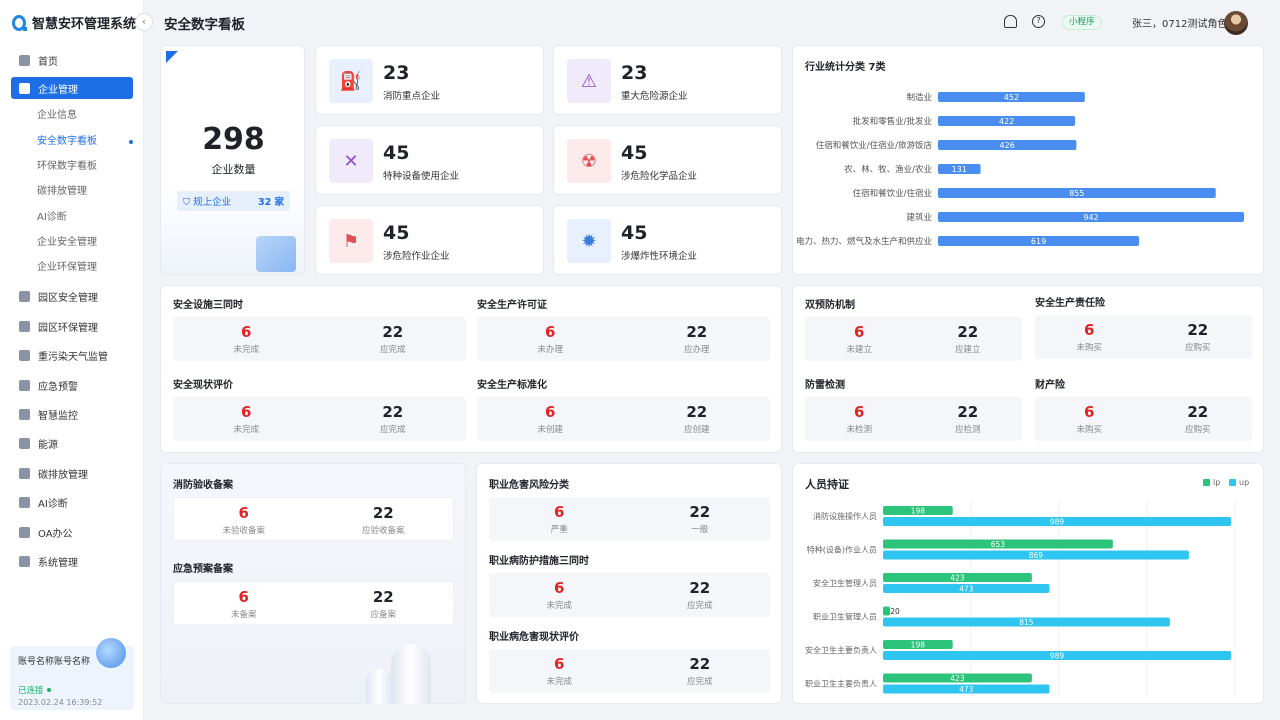 Image resolution: width=1280 pixels, height=720 pixels. Describe the element at coordinates (623, 419) in the screenshot. I see `stat-pair: 6 未创建 22 应创建` at that location.